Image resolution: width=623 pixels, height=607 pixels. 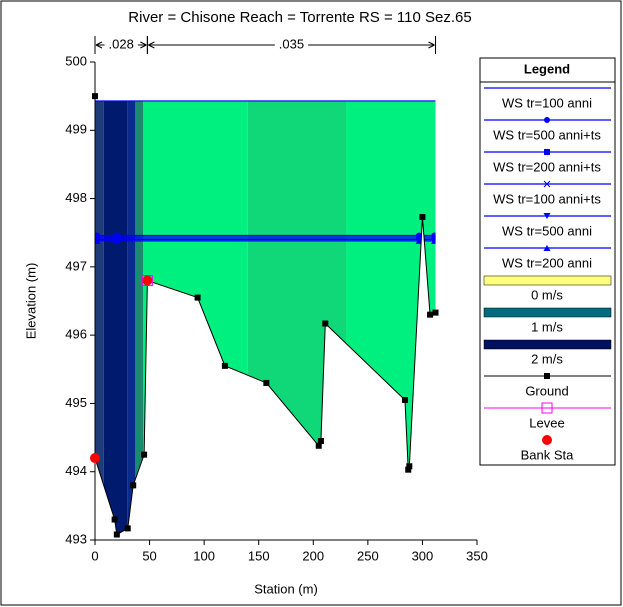 What do you see at coordinates (76, 538) in the screenshot?
I see `y-tick-label: 493` at bounding box center [76, 538].